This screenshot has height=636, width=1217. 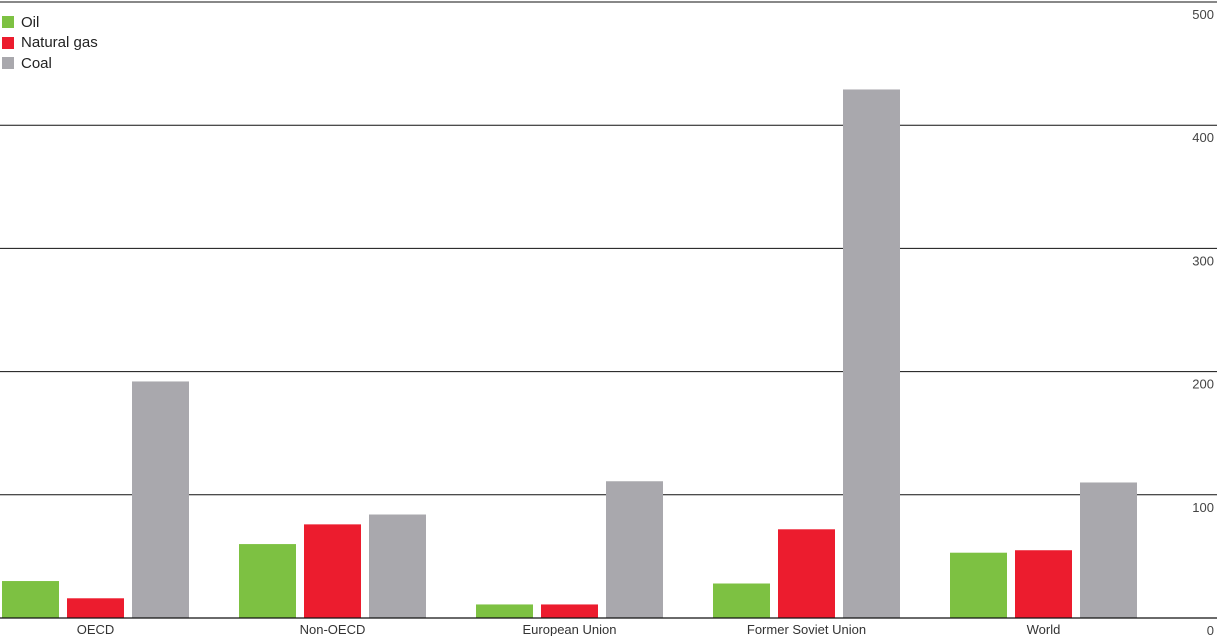 I want to click on legend-label-coal: Coal, so click(x=36, y=63).